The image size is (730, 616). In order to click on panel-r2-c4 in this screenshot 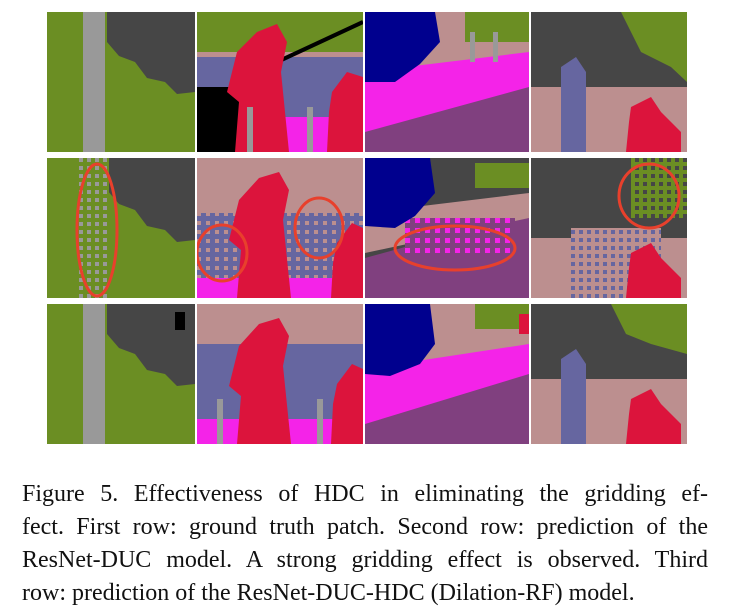, I will do `click(609, 228)`.